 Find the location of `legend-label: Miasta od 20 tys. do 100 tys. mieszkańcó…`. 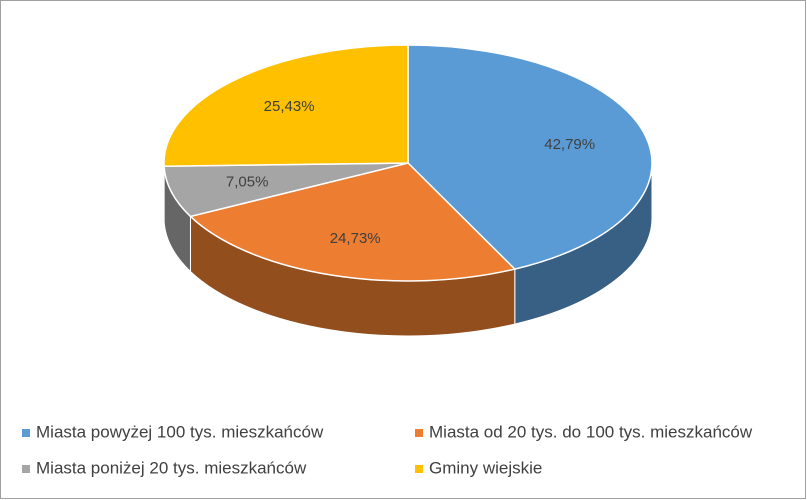

legend-label: Miasta od 20 tys. do 100 tys. mieszkańcó… is located at coordinates (591, 431).